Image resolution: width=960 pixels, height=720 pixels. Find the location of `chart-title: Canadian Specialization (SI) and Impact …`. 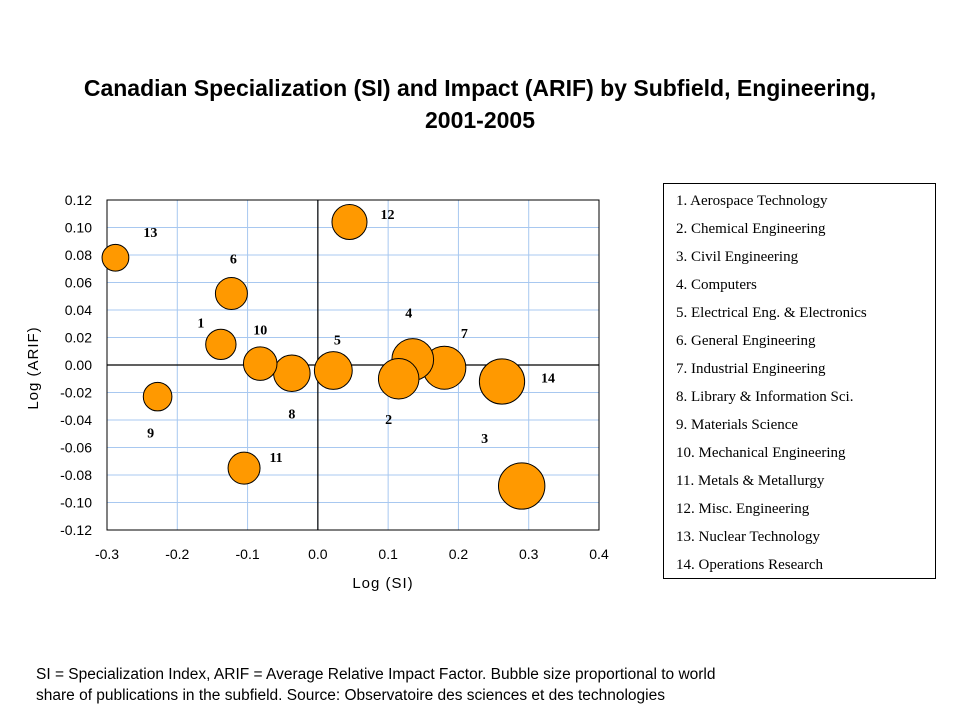

chart-title: Canadian Specialization (SI) and Impact … is located at coordinates (480, 104).